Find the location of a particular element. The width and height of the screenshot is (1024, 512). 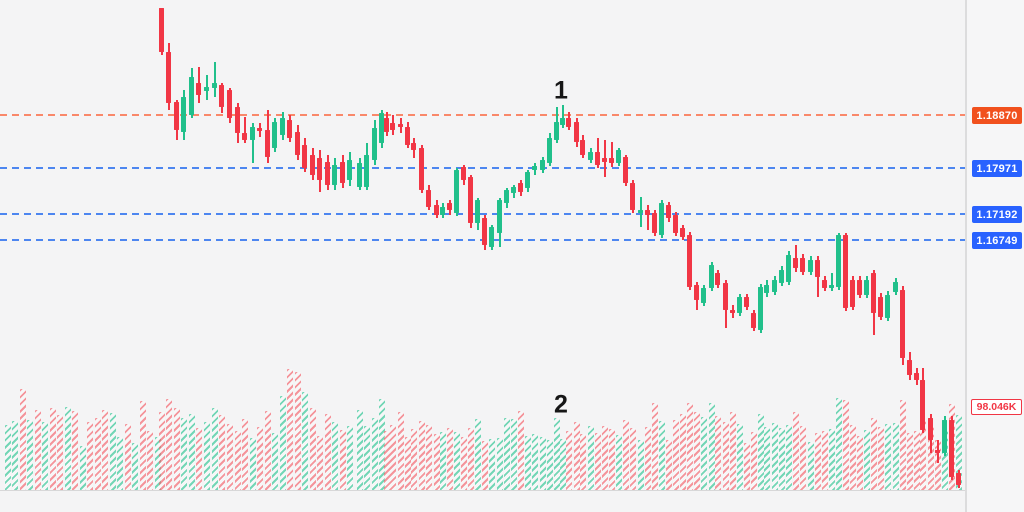

price-axis is located at coordinates (994, 256).